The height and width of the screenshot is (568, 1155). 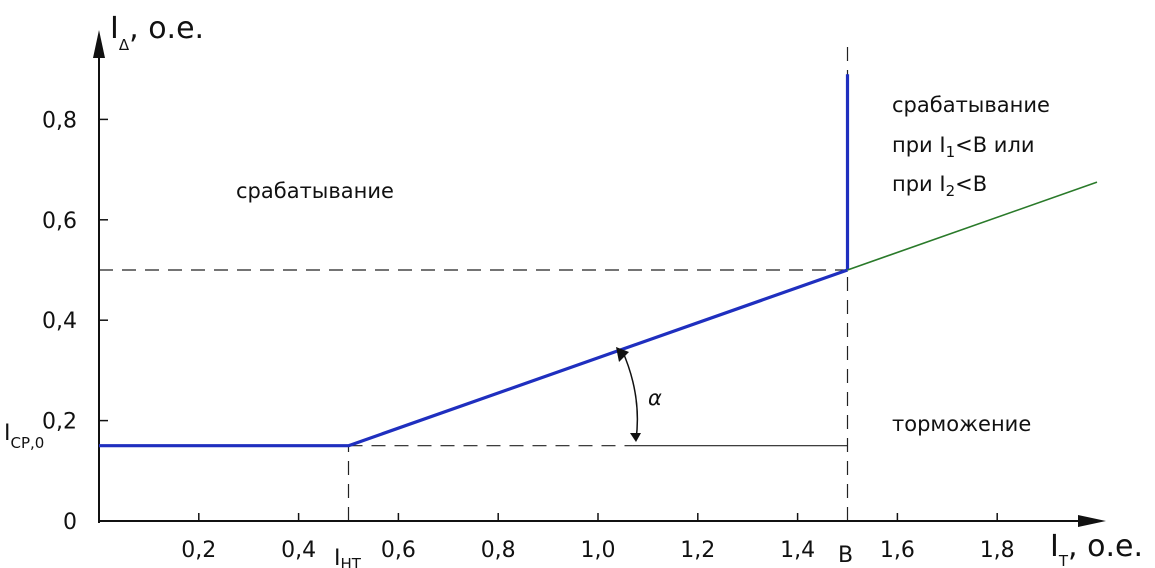 I want to click on angle-label: α, so click(x=655, y=398).